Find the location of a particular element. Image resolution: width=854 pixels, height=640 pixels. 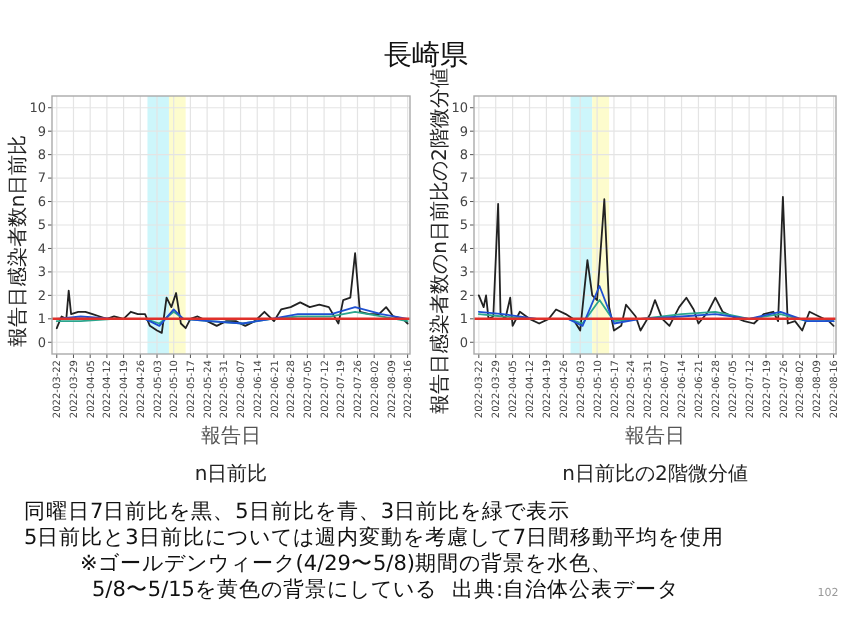

text: n日前比の2階微分値 is located at coordinates (655, 474).